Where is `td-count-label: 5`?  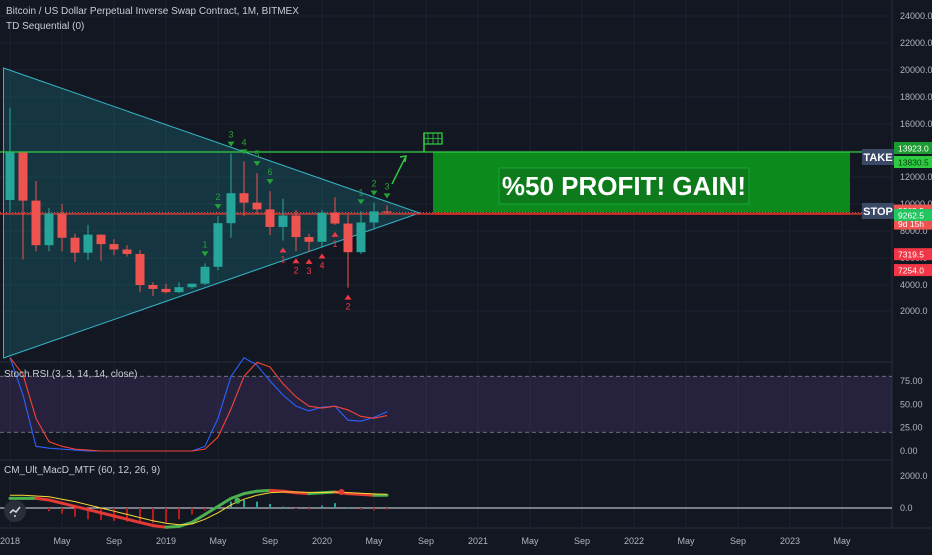 td-count-label: 5 is located at coordinates (256, 154).